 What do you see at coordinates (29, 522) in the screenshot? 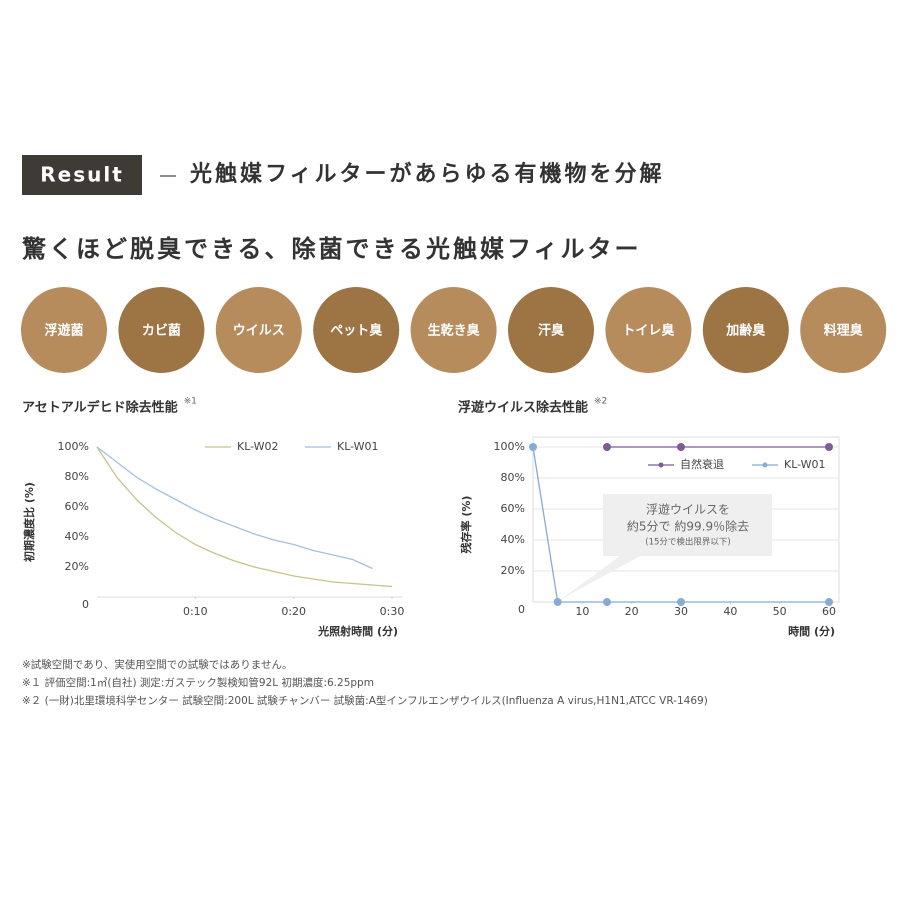
I see `y-axis-label: 初期濃度比 (%)` at bounding box center [29, 522].